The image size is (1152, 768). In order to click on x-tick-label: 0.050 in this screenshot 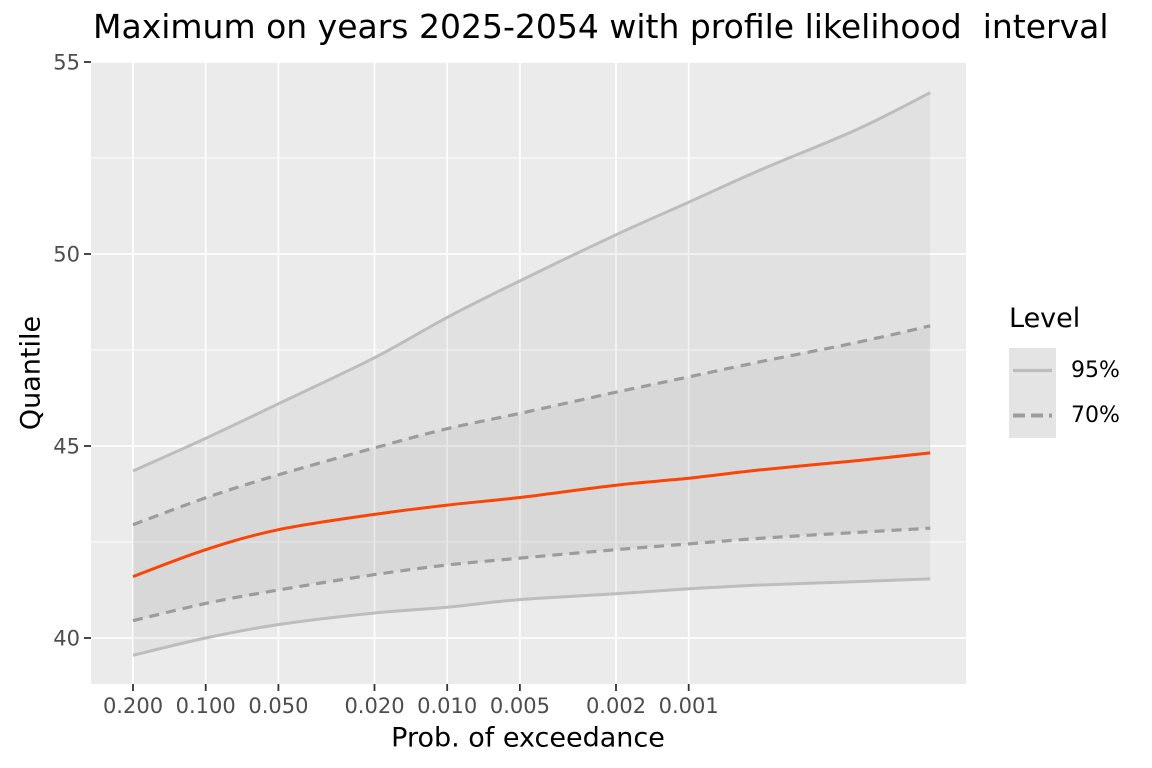, I will do `click(278, 706)`.